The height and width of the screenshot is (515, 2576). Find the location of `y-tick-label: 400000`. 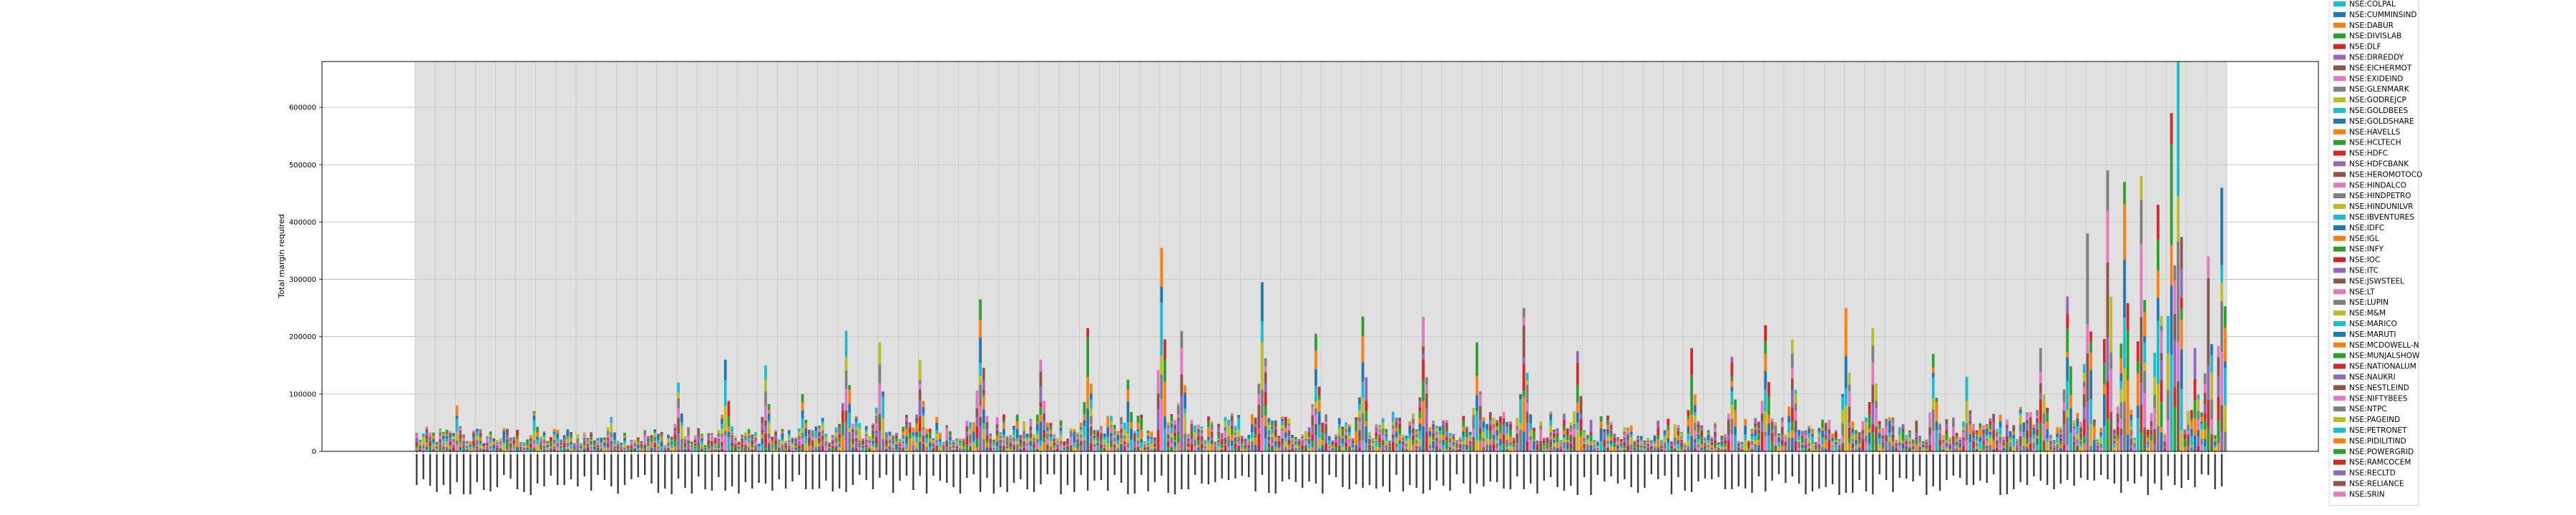

y-tick-label: 400000 is located at coordinates (302, 223).